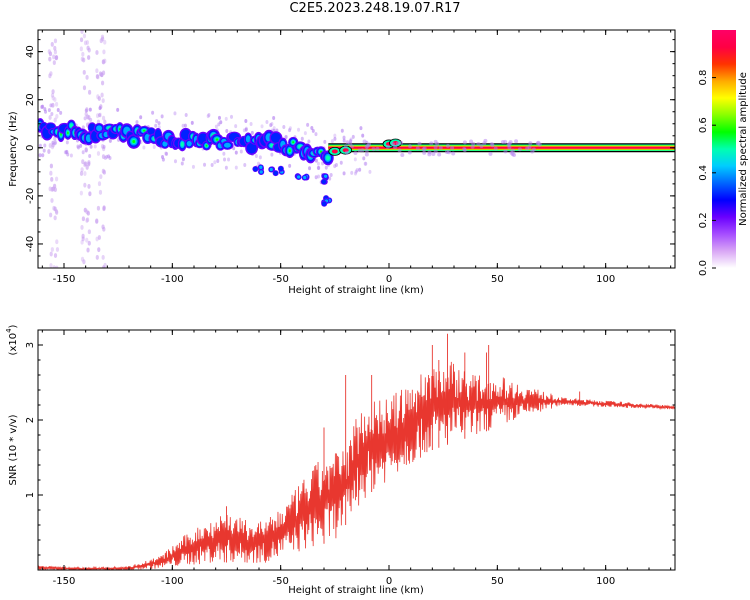 Image resolution: width=750 pixels, height=600 pixels. I want to click on colorbar-gradient, so click(724, 149).